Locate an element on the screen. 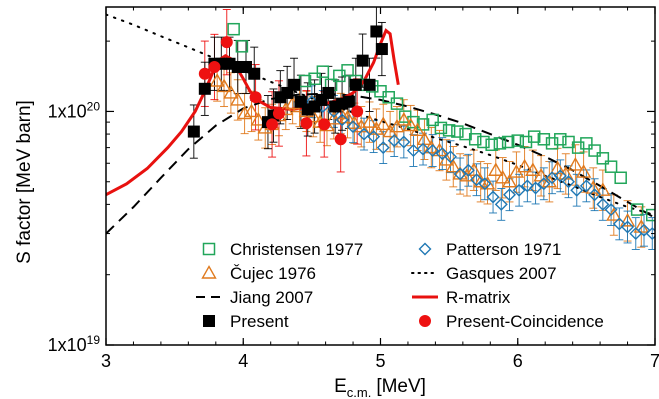 This screenshot has width=659, height=399. x-tick-label: 7 is located at coordinates (654, 361).